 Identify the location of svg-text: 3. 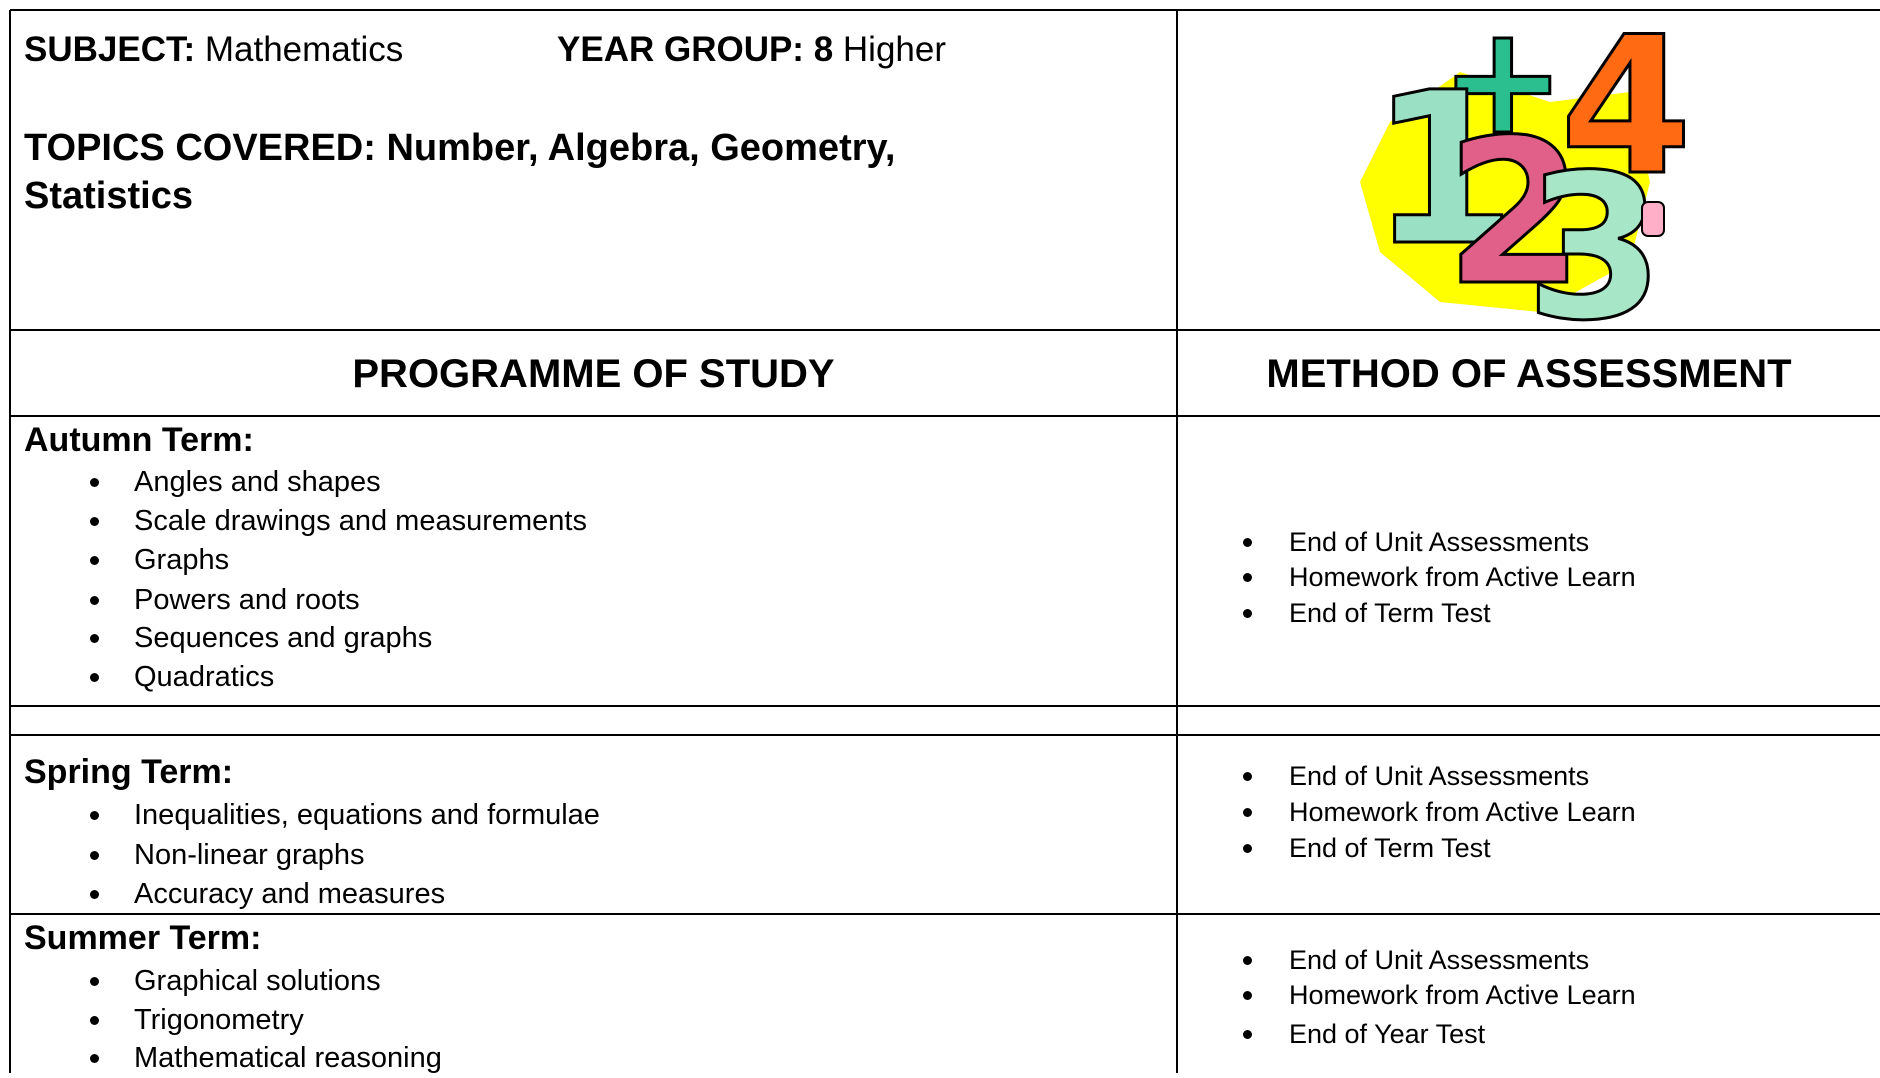
(1594, 230).